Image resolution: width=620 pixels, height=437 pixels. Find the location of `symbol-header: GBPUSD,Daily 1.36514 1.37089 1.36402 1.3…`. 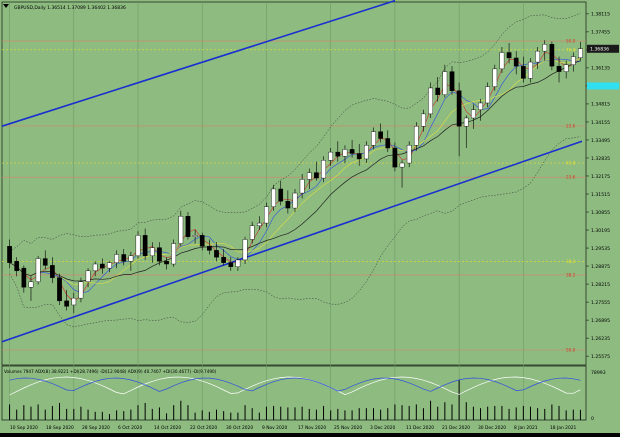

symbol-header: GBPUSD,Daily 1.36514 1.37089 1.36402 1.3… is located at coordinates (70, 8).